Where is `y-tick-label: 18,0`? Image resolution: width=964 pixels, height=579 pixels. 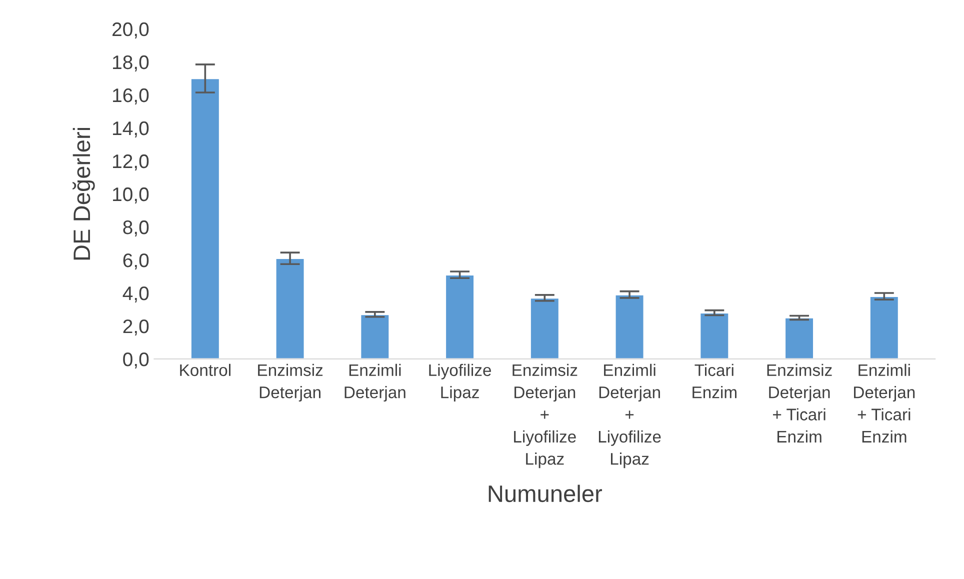
y-tick-label: 18,0 is located at coordinates (131, 63).